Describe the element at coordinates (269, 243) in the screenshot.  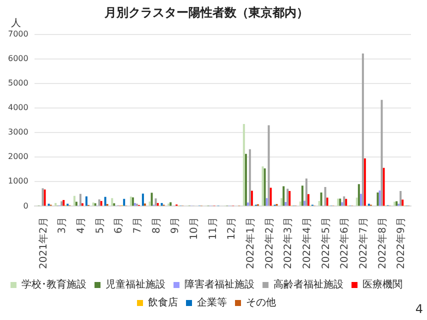
I see `x-tick-label: 2022年2月` at that location.